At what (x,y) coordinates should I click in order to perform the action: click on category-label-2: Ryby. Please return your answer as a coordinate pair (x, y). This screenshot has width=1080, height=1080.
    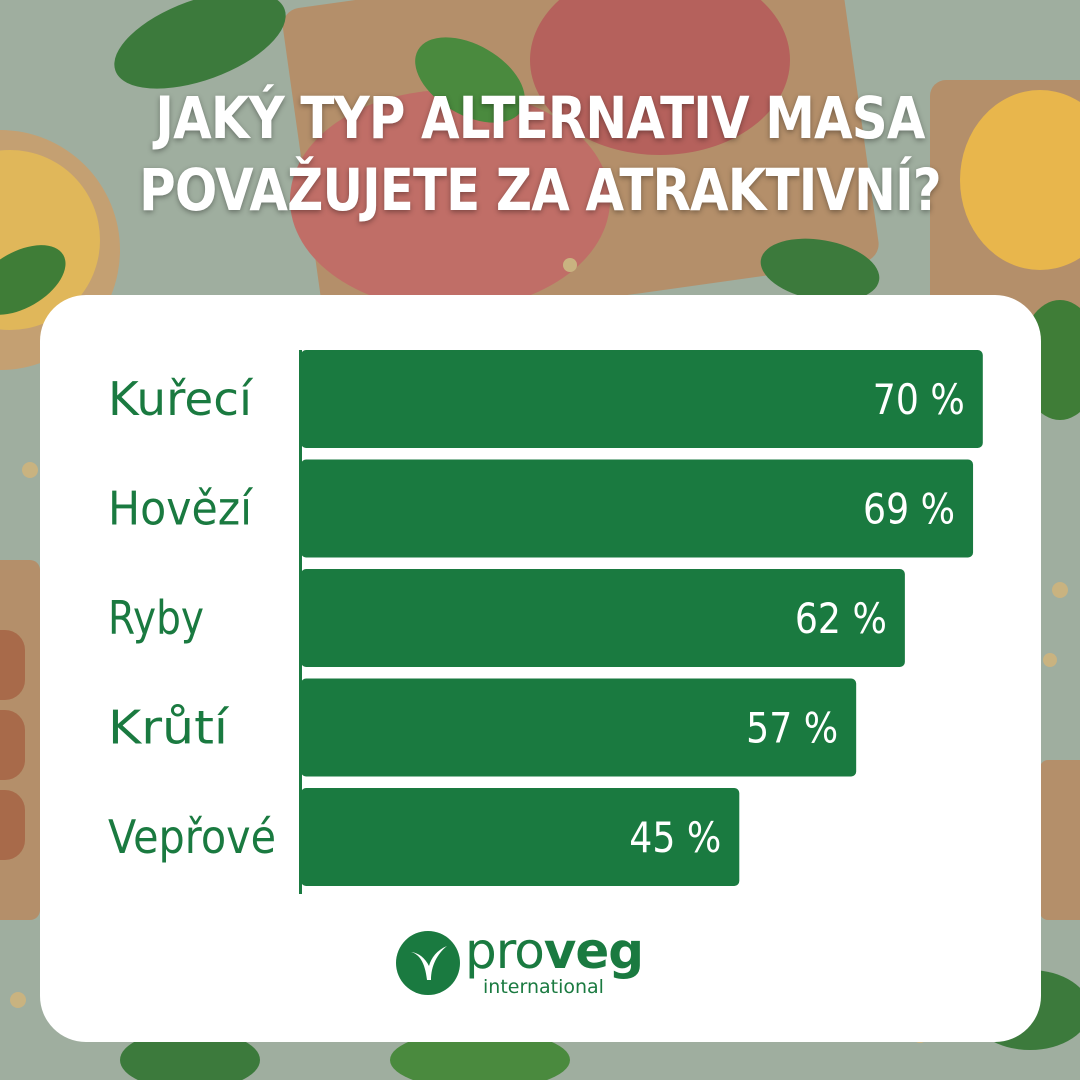
    Looking at the image, I should click on (156, 618).